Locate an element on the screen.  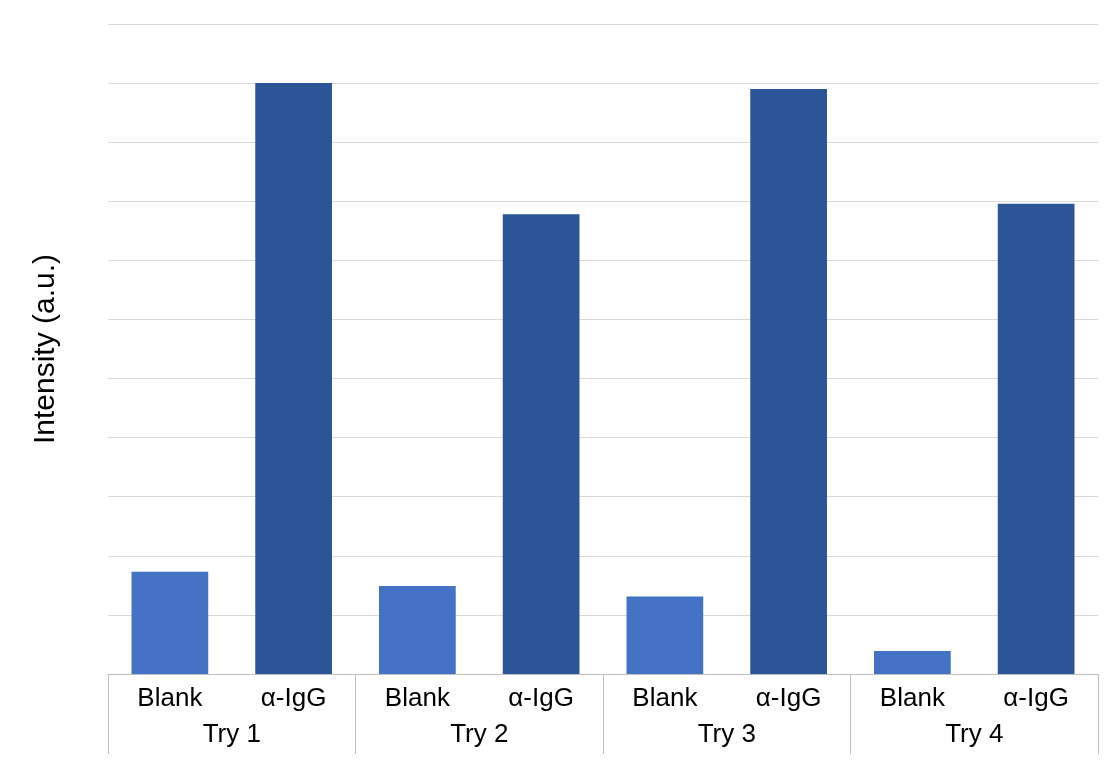
text: Try 2 is located at coordinates (479, 733).